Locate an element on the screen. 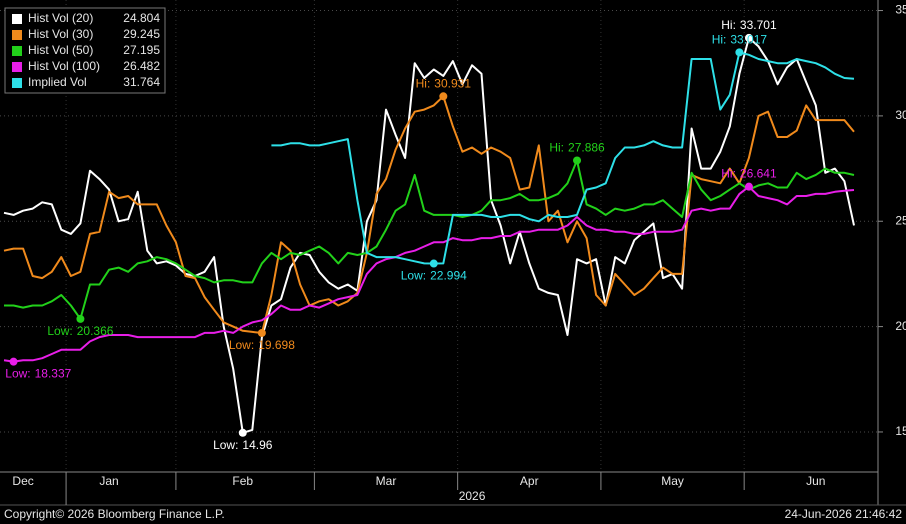  y-tick-label: 35 is located at coordinates (900, 10).